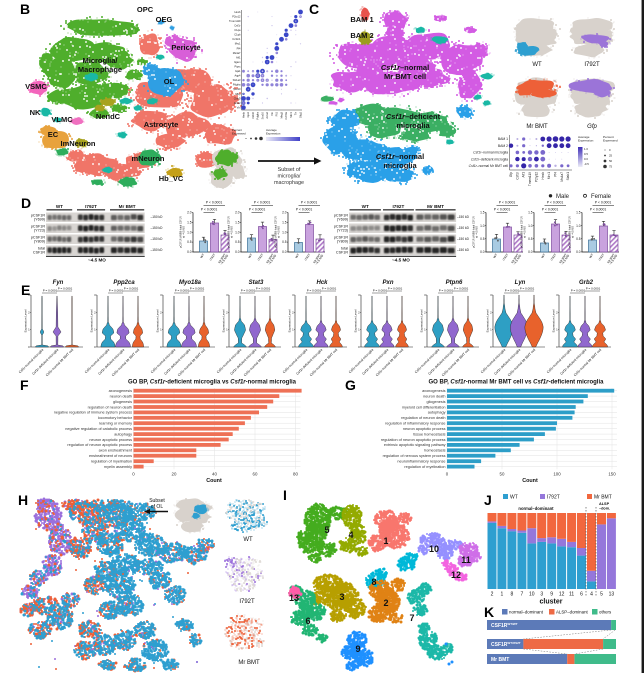  I want to click on svg-text: Grb2, so click(586, 283).